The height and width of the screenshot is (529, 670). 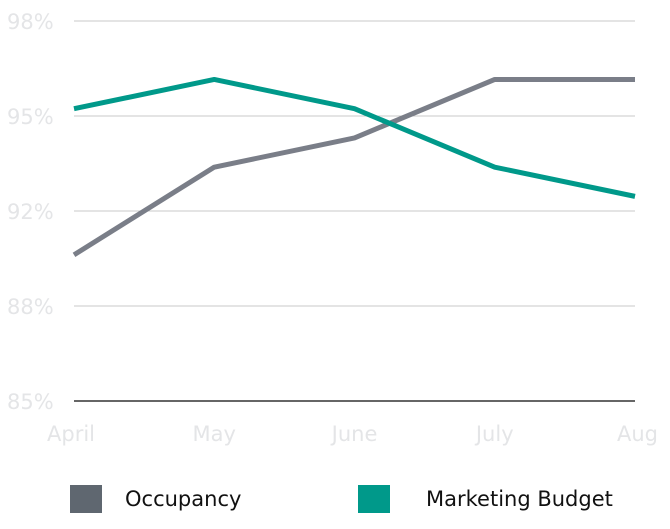 What do you see at coordinates (30, 307) in the screenshot?
I see `y-tick-label: 88%` at bounding box center [30, 307].